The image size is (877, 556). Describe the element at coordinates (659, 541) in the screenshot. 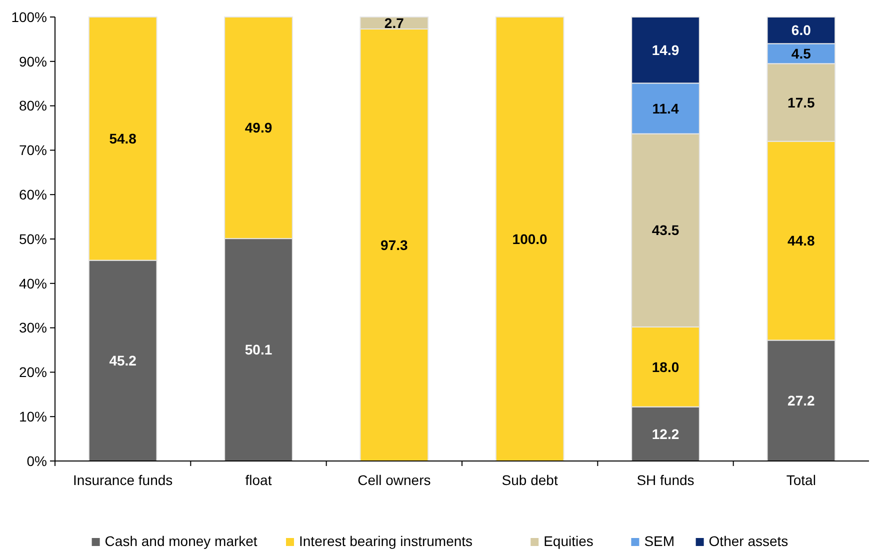

I see `legend-label: SEM` at that location.